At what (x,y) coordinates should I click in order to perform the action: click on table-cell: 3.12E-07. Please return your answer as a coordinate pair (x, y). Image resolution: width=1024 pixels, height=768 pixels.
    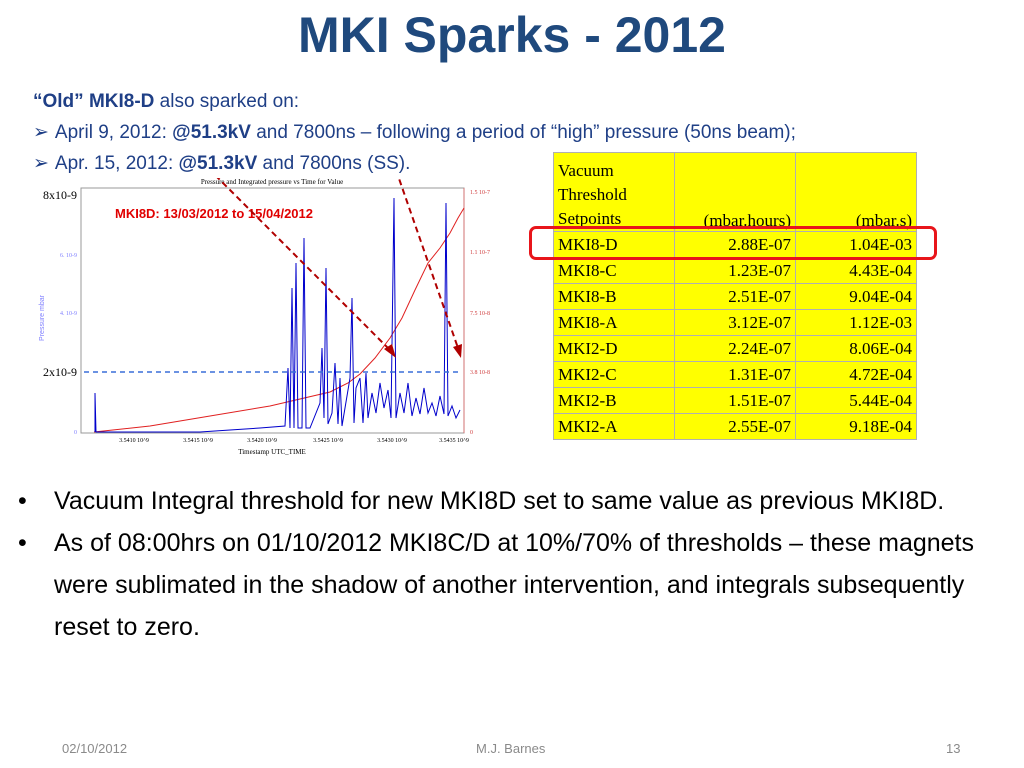
    Looking at the image, I should click on (735, 322).